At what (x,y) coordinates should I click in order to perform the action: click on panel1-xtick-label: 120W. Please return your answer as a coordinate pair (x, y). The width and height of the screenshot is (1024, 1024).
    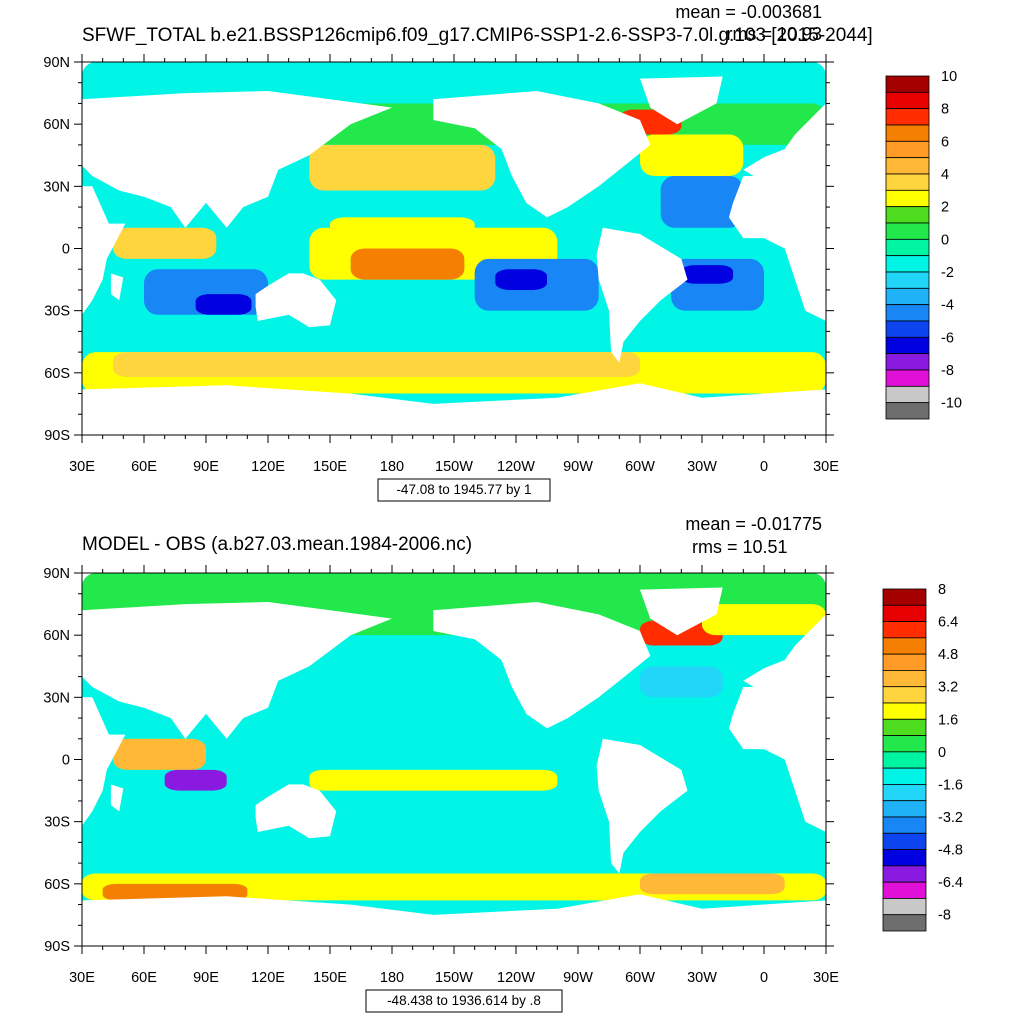
    Looking at the image, I should click on (516, 467).